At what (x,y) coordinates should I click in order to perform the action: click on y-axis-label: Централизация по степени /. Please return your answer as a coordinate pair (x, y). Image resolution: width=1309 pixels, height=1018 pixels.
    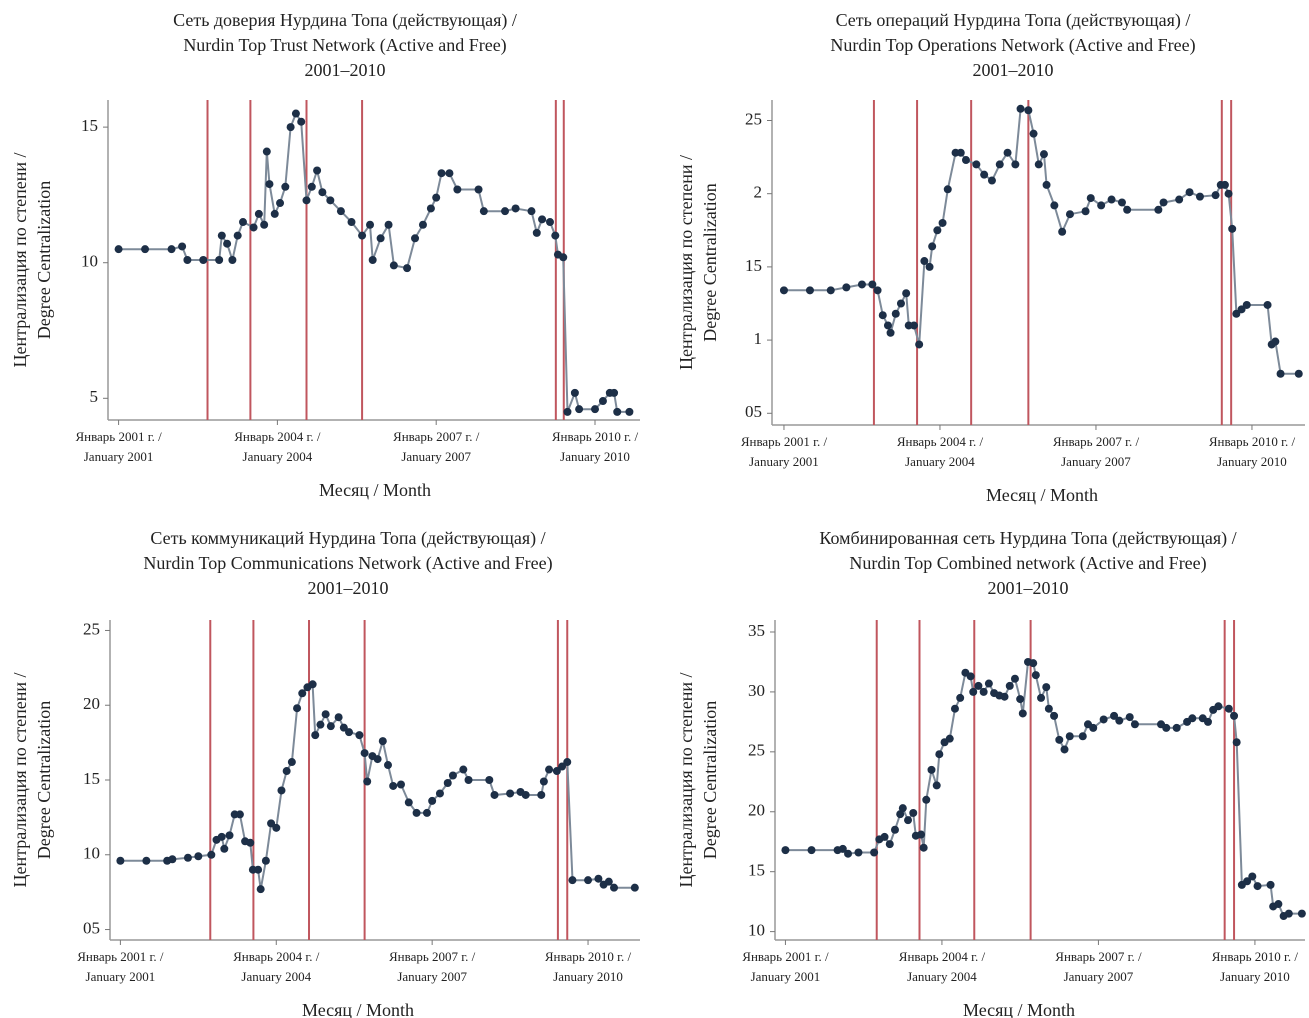
    Looking at the image, I should click on (686, 780).